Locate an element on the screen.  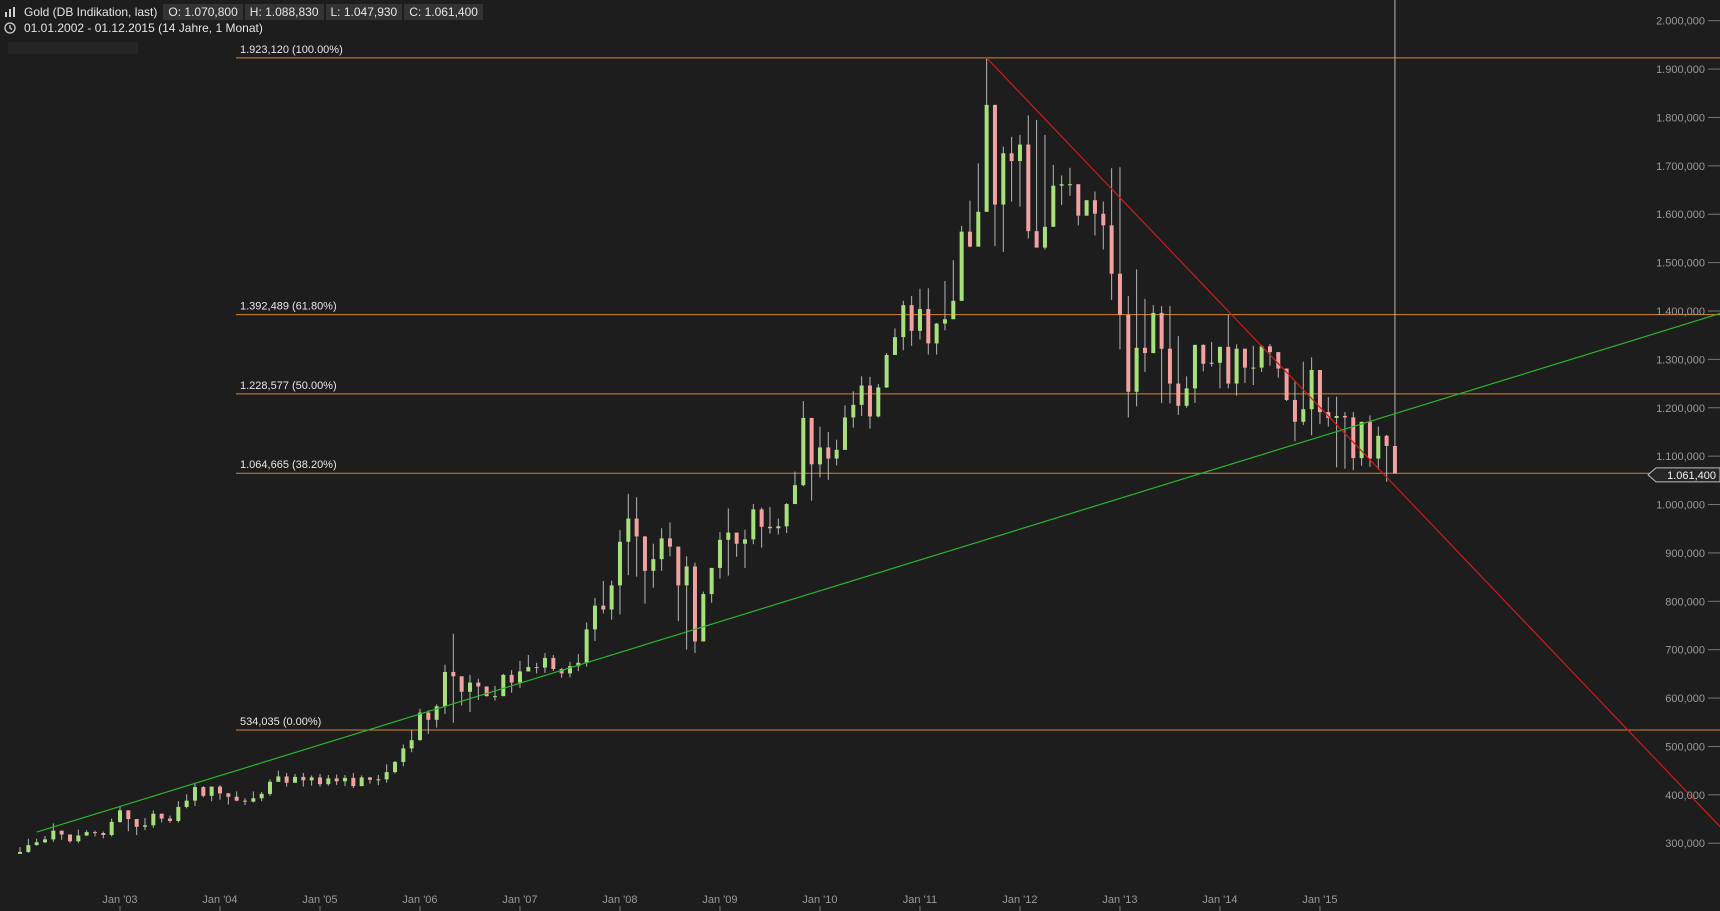
y-tick-label: 1.200,000 is located at coordinates (1680, 409).